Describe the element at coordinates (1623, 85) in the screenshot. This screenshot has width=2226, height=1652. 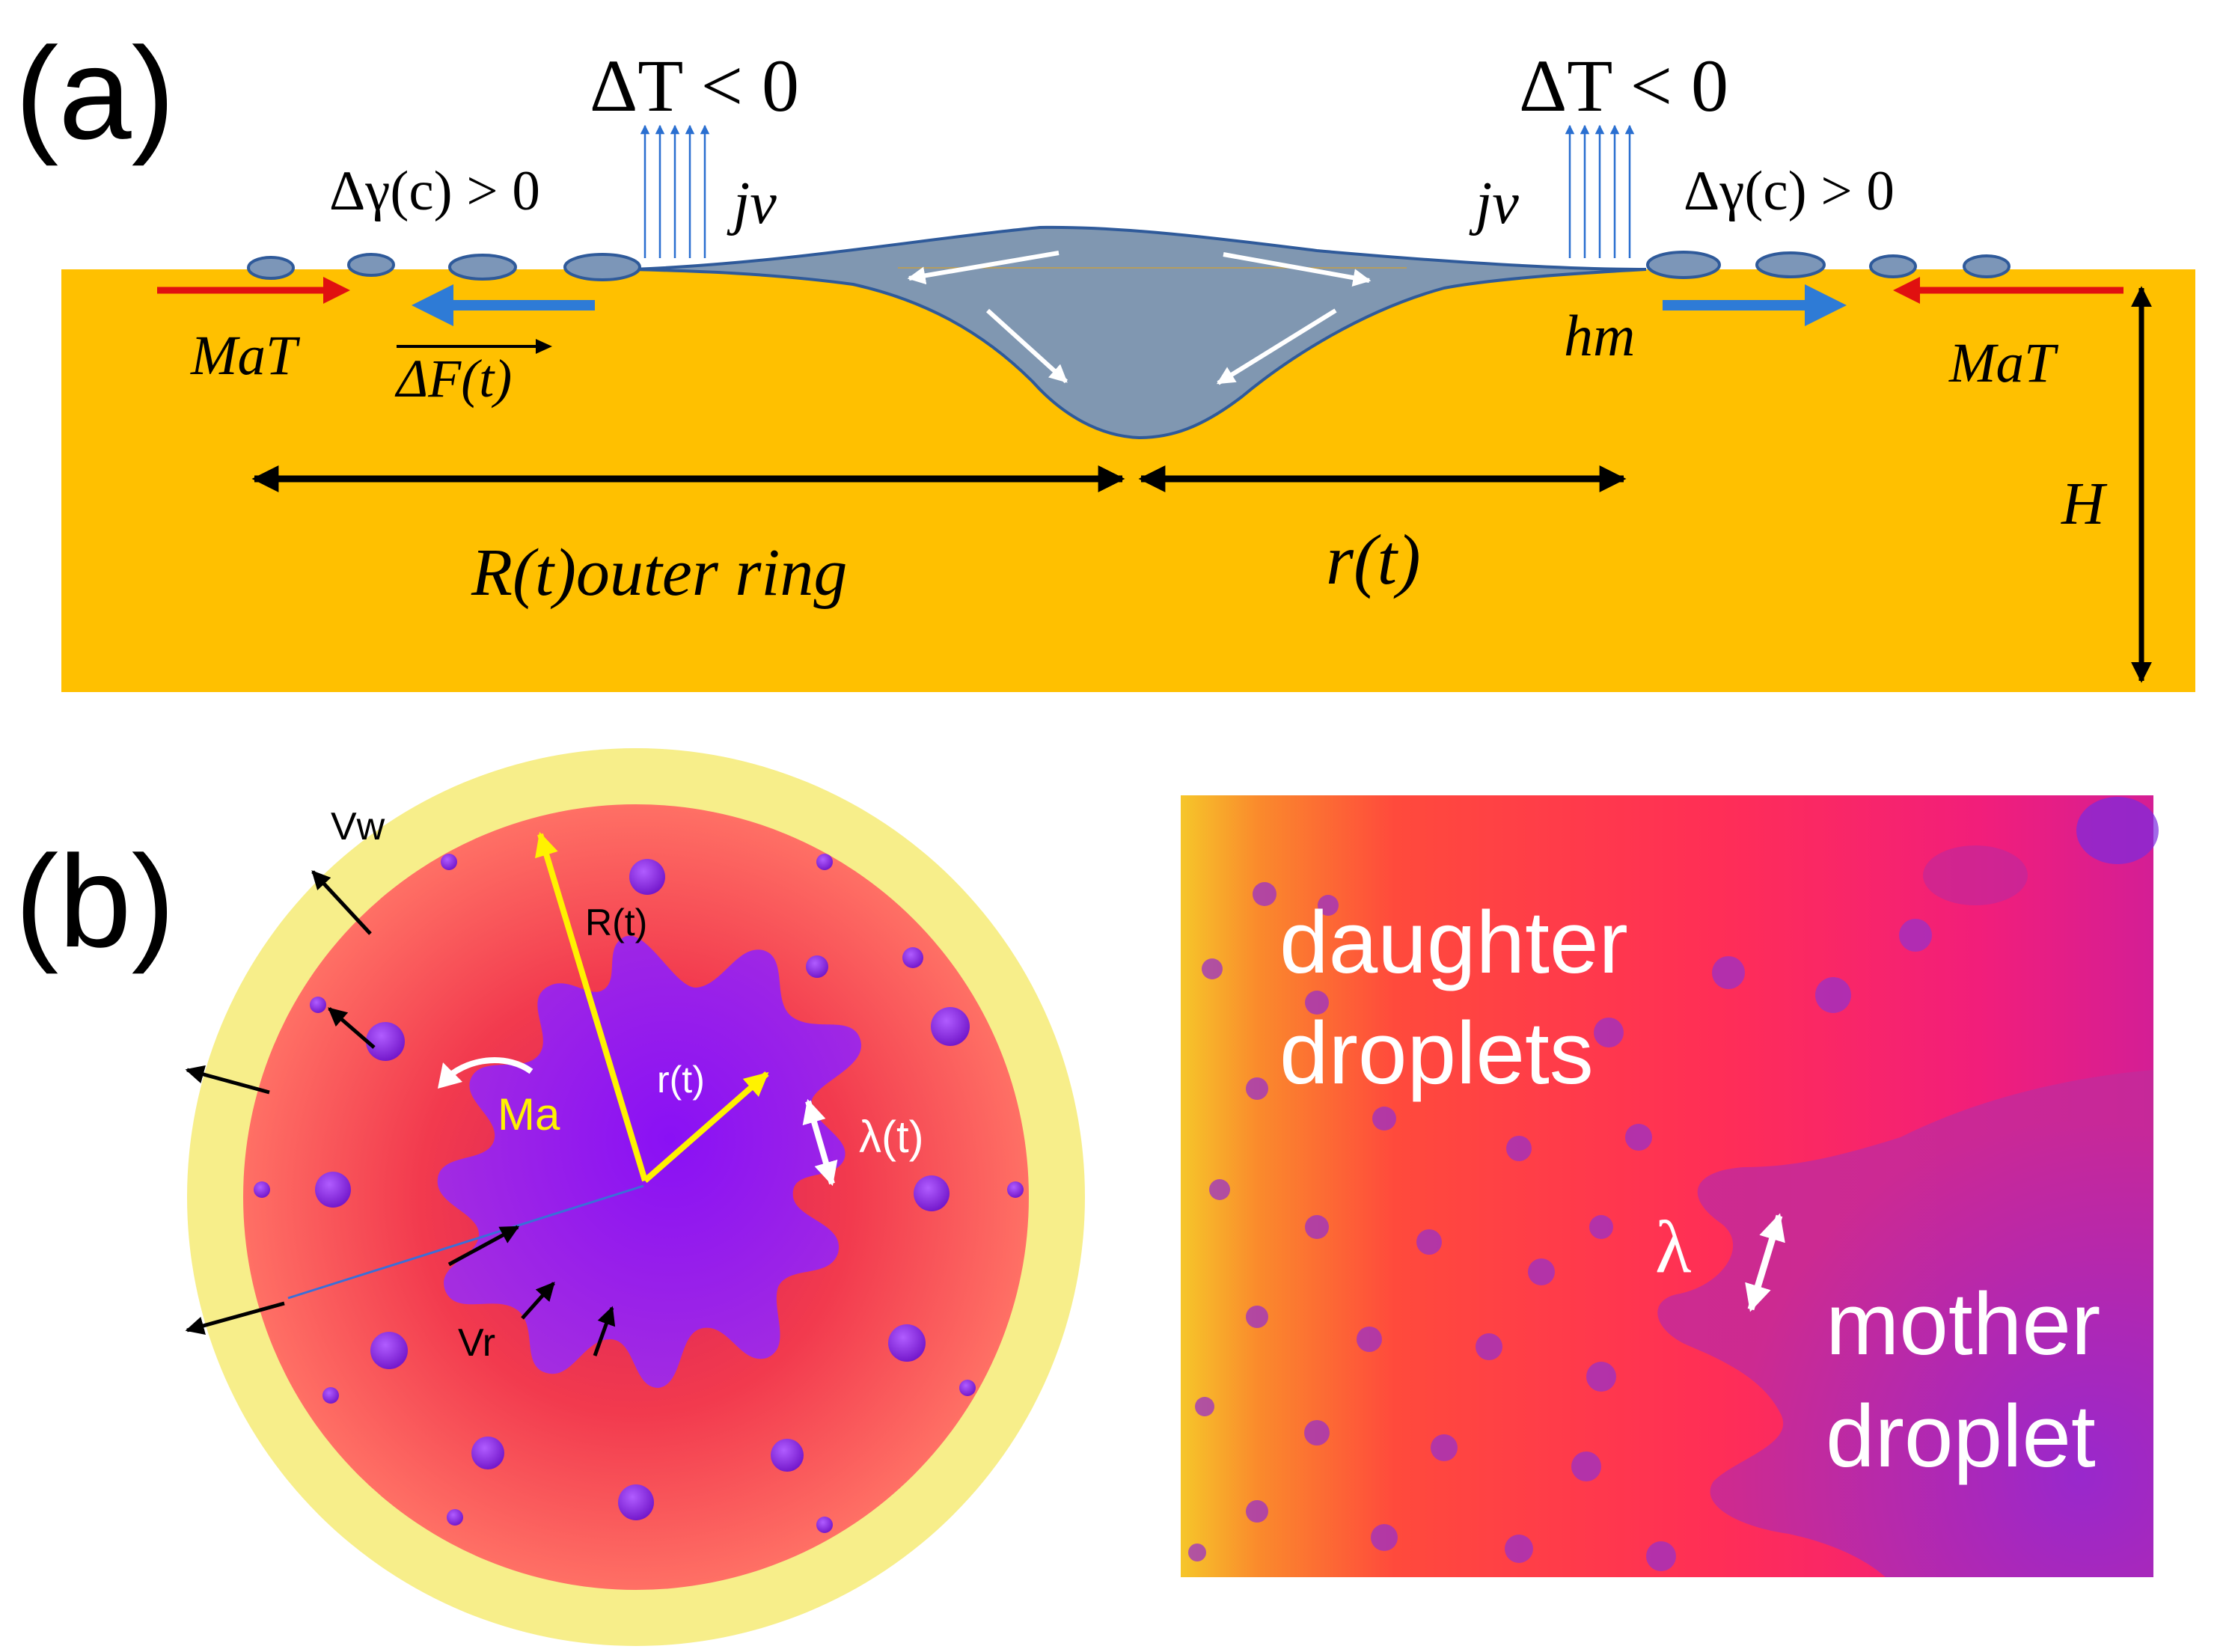
I see `delta-t-right: ΔT < 0` at that location.